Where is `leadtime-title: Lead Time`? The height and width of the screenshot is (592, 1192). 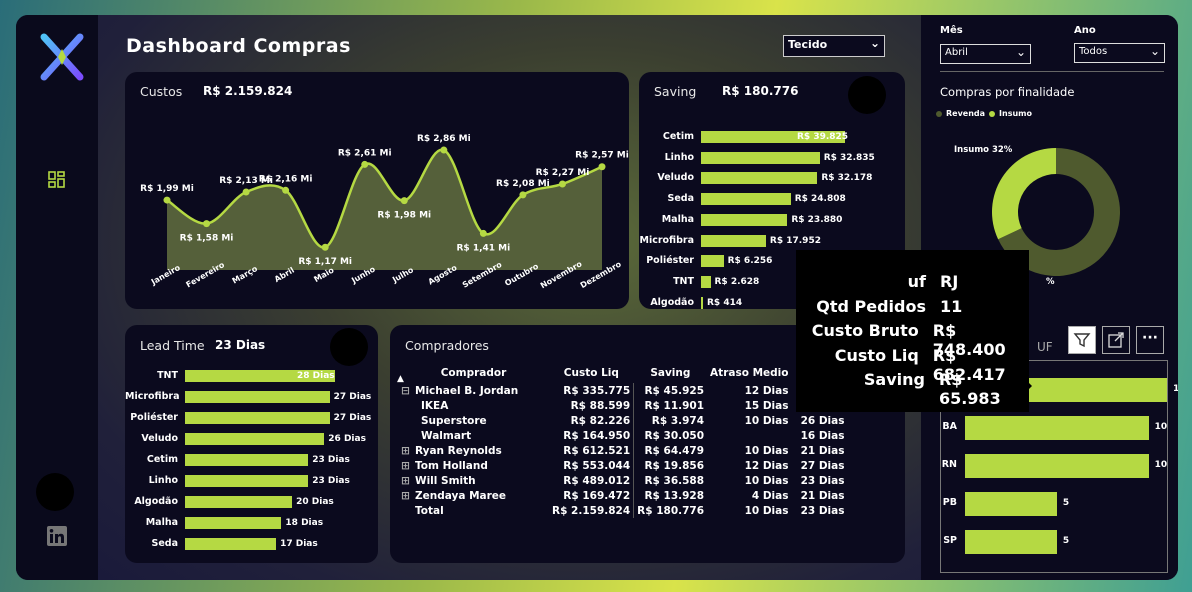 leadtime-title: Lead Time is located at coordinates (172, 345).